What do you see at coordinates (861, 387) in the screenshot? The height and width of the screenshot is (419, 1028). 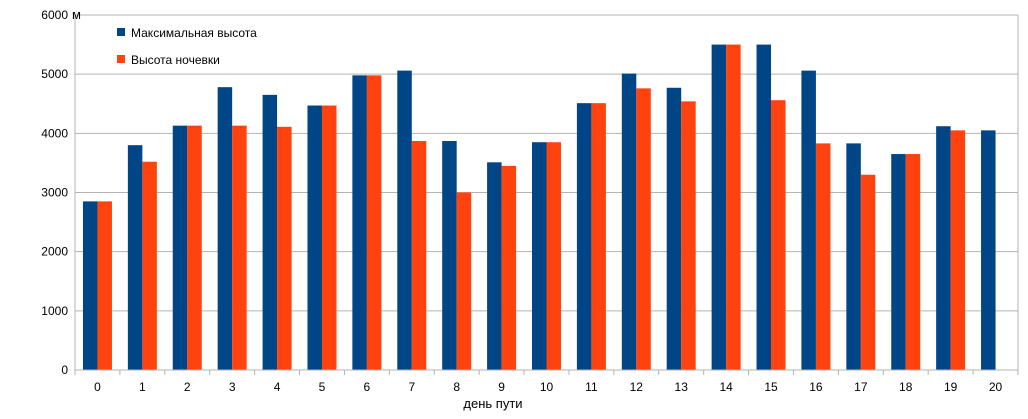 I see `x-tick-label: 17` at bounding box center [861, 387].